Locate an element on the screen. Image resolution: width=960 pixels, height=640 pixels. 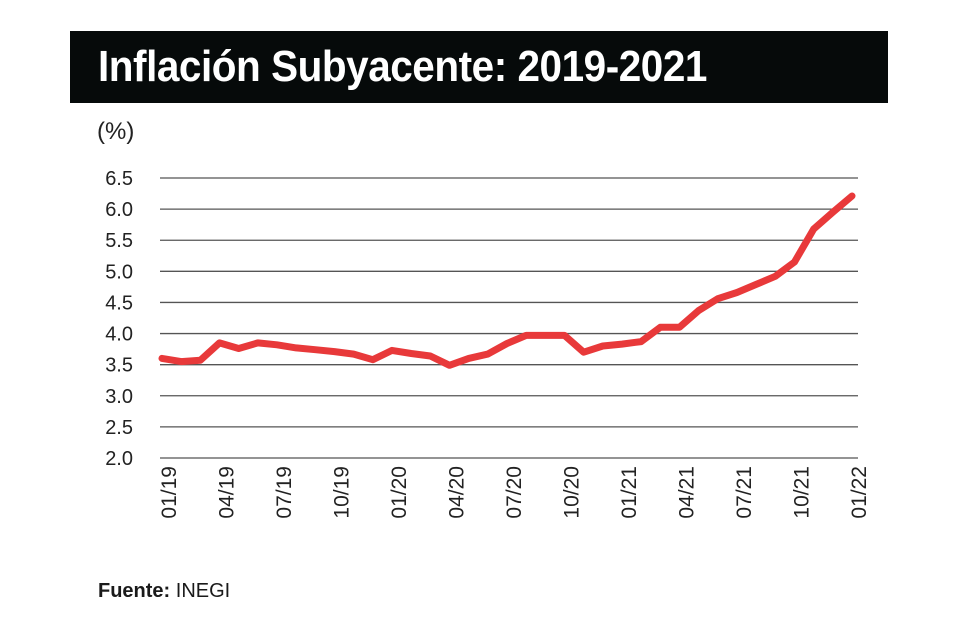
source-label: Fuente: is located at coordinates (134, 591).